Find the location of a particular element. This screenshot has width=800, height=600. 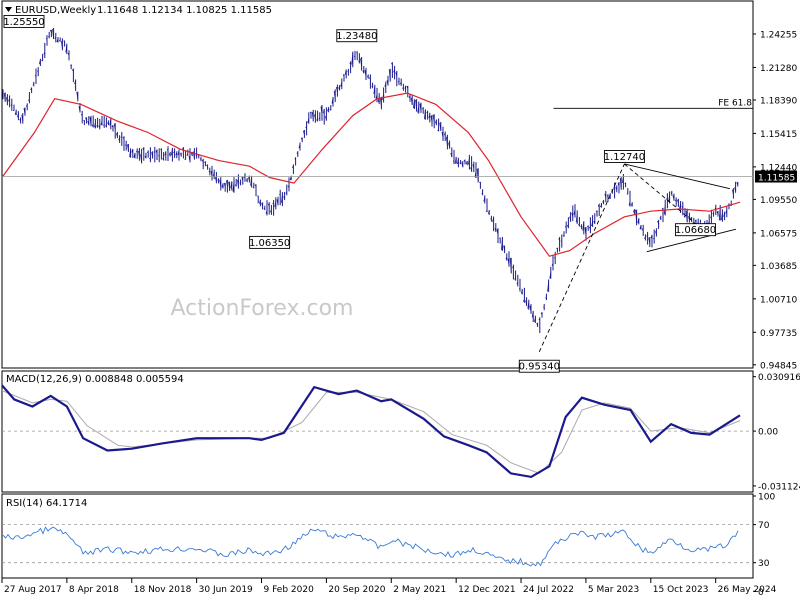

chart-ohlc: 1.11648 1.12134 1.10825 1.11585 is located at coordinates (184, 10).